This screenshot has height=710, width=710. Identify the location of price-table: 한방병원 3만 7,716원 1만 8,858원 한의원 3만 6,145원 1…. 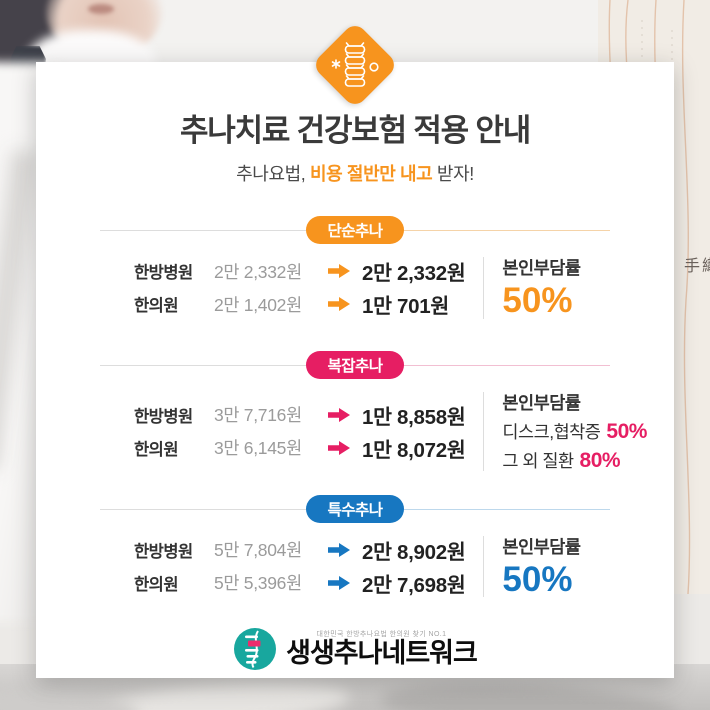
(300, 431).